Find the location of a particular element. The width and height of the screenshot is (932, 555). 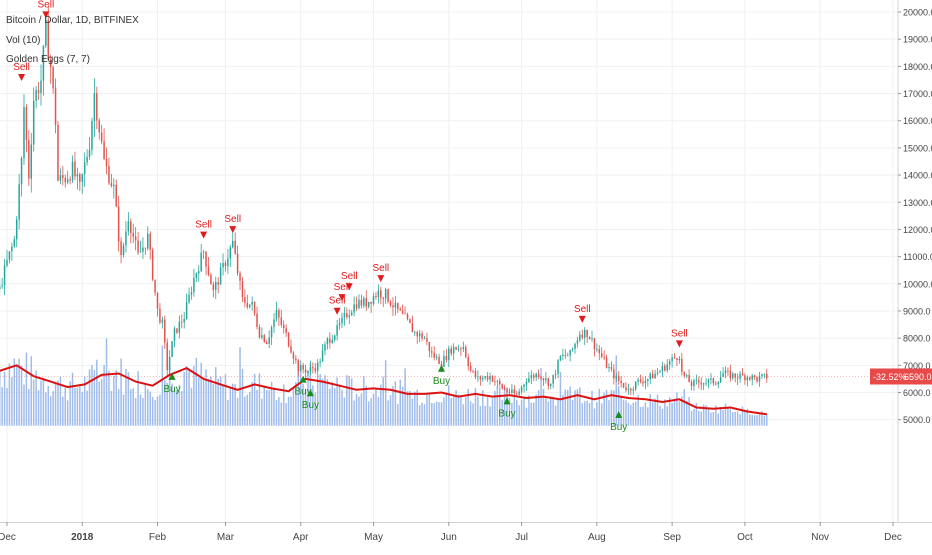

x-tick-label: Jul is located at coordinates (521, 537).